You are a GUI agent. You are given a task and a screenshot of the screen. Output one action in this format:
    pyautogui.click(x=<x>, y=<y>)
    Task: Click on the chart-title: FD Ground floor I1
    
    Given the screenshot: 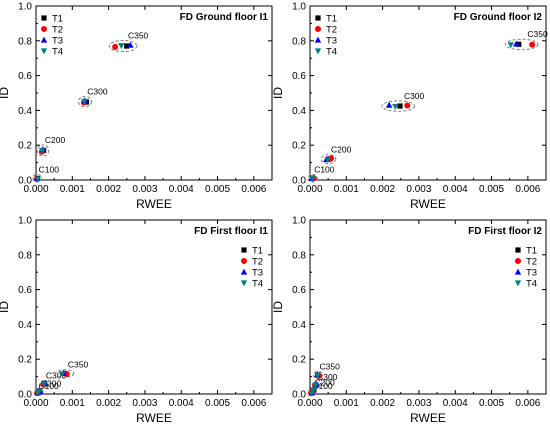 What is the action you would take?
    pyautogui.click(x=224, y=17)
    